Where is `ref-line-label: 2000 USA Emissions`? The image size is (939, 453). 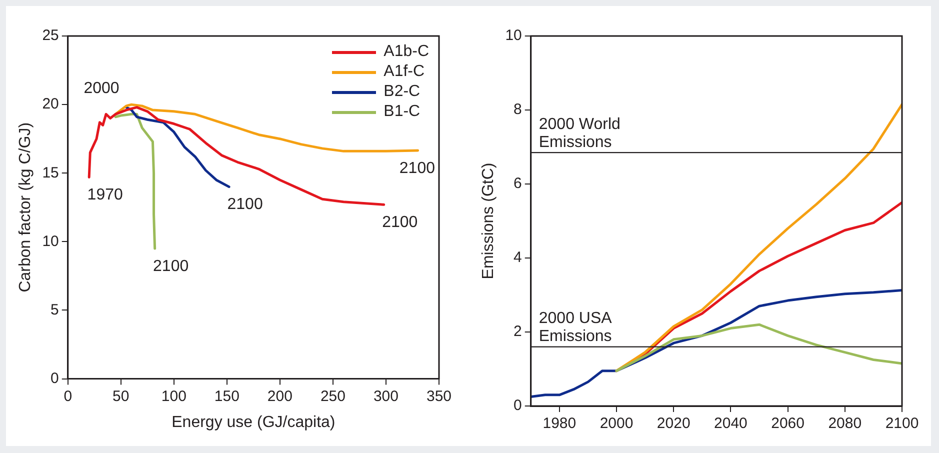 ref-line-label: 2000 USA Emissions is located at coordinates (575, 328).